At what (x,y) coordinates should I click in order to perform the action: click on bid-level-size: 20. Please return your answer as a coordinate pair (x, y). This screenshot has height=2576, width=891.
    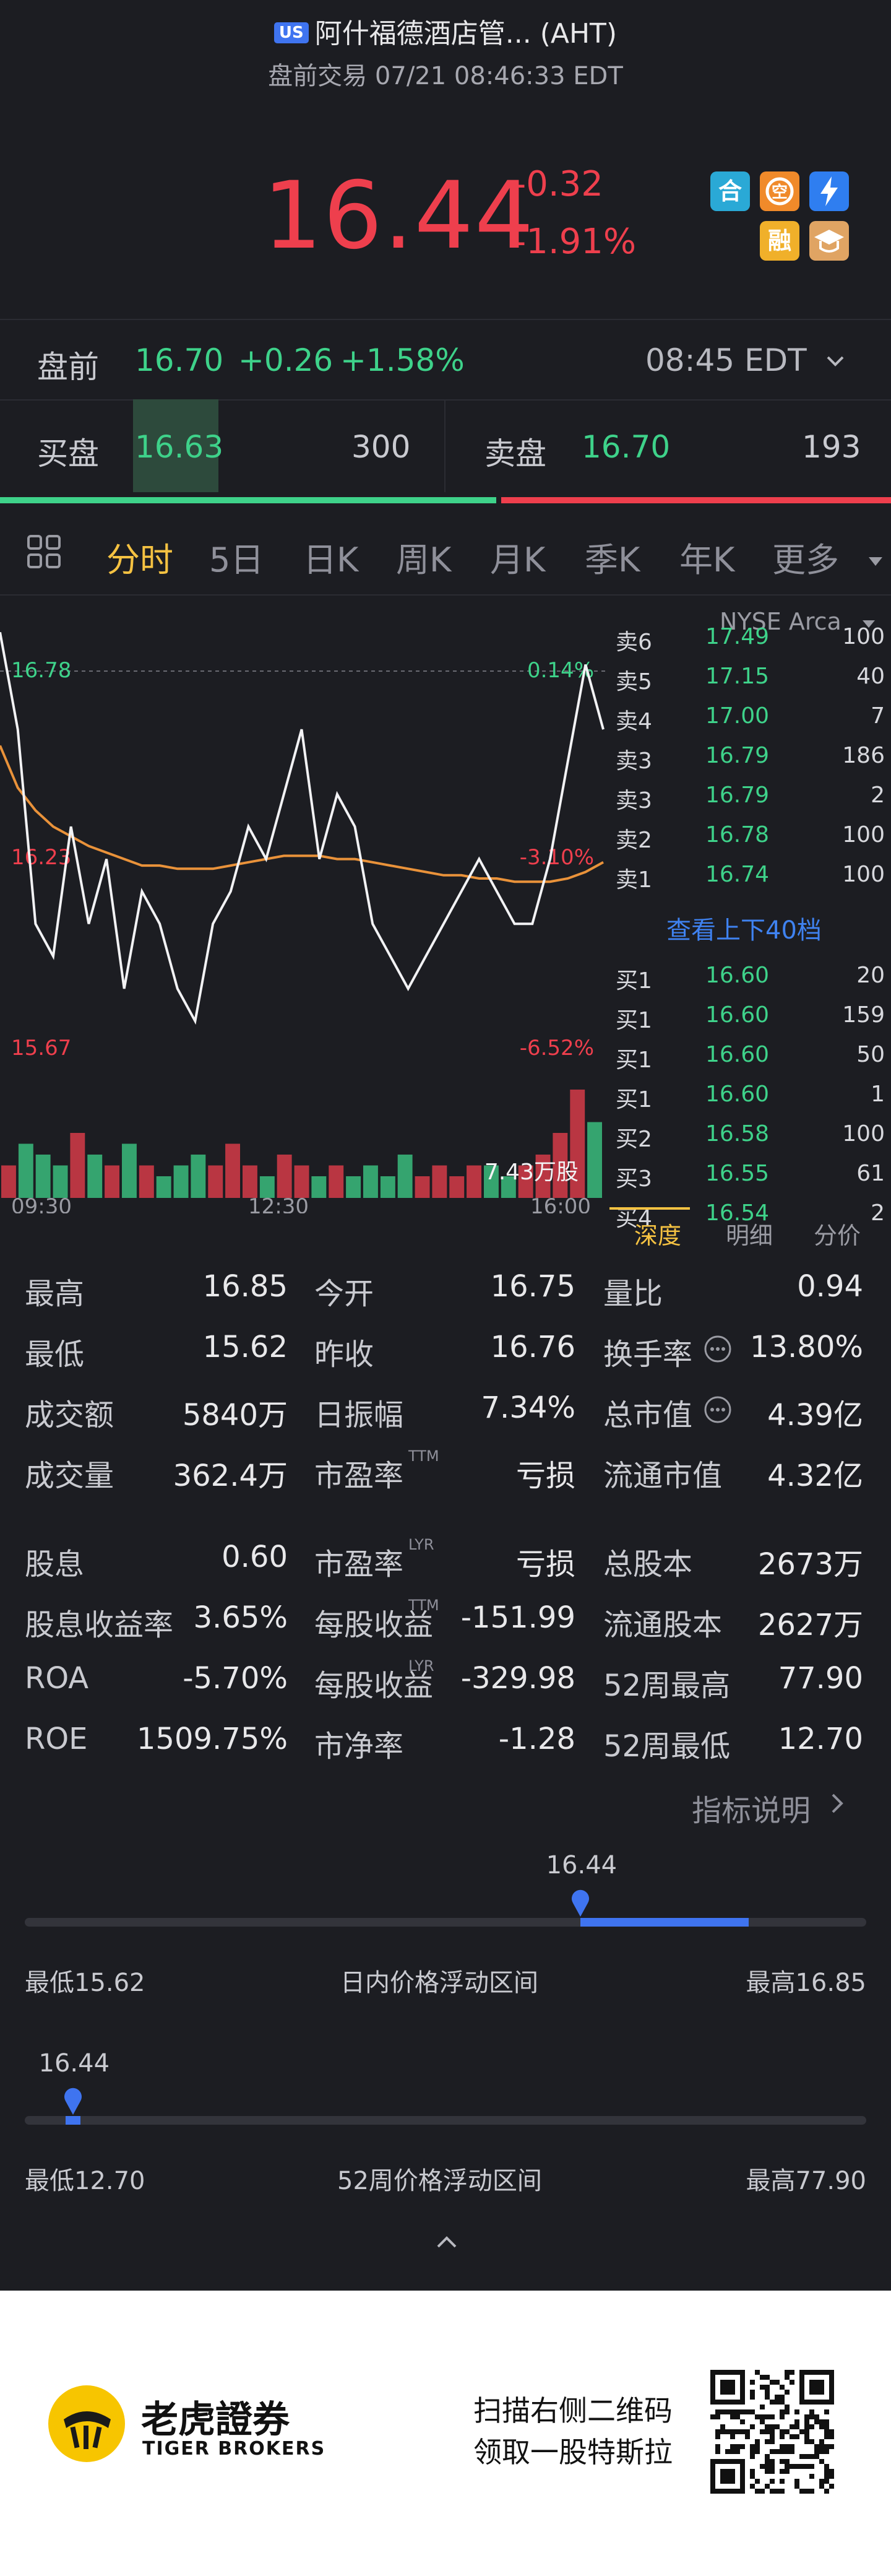
    Looking at the image, I should click on (870, 975).